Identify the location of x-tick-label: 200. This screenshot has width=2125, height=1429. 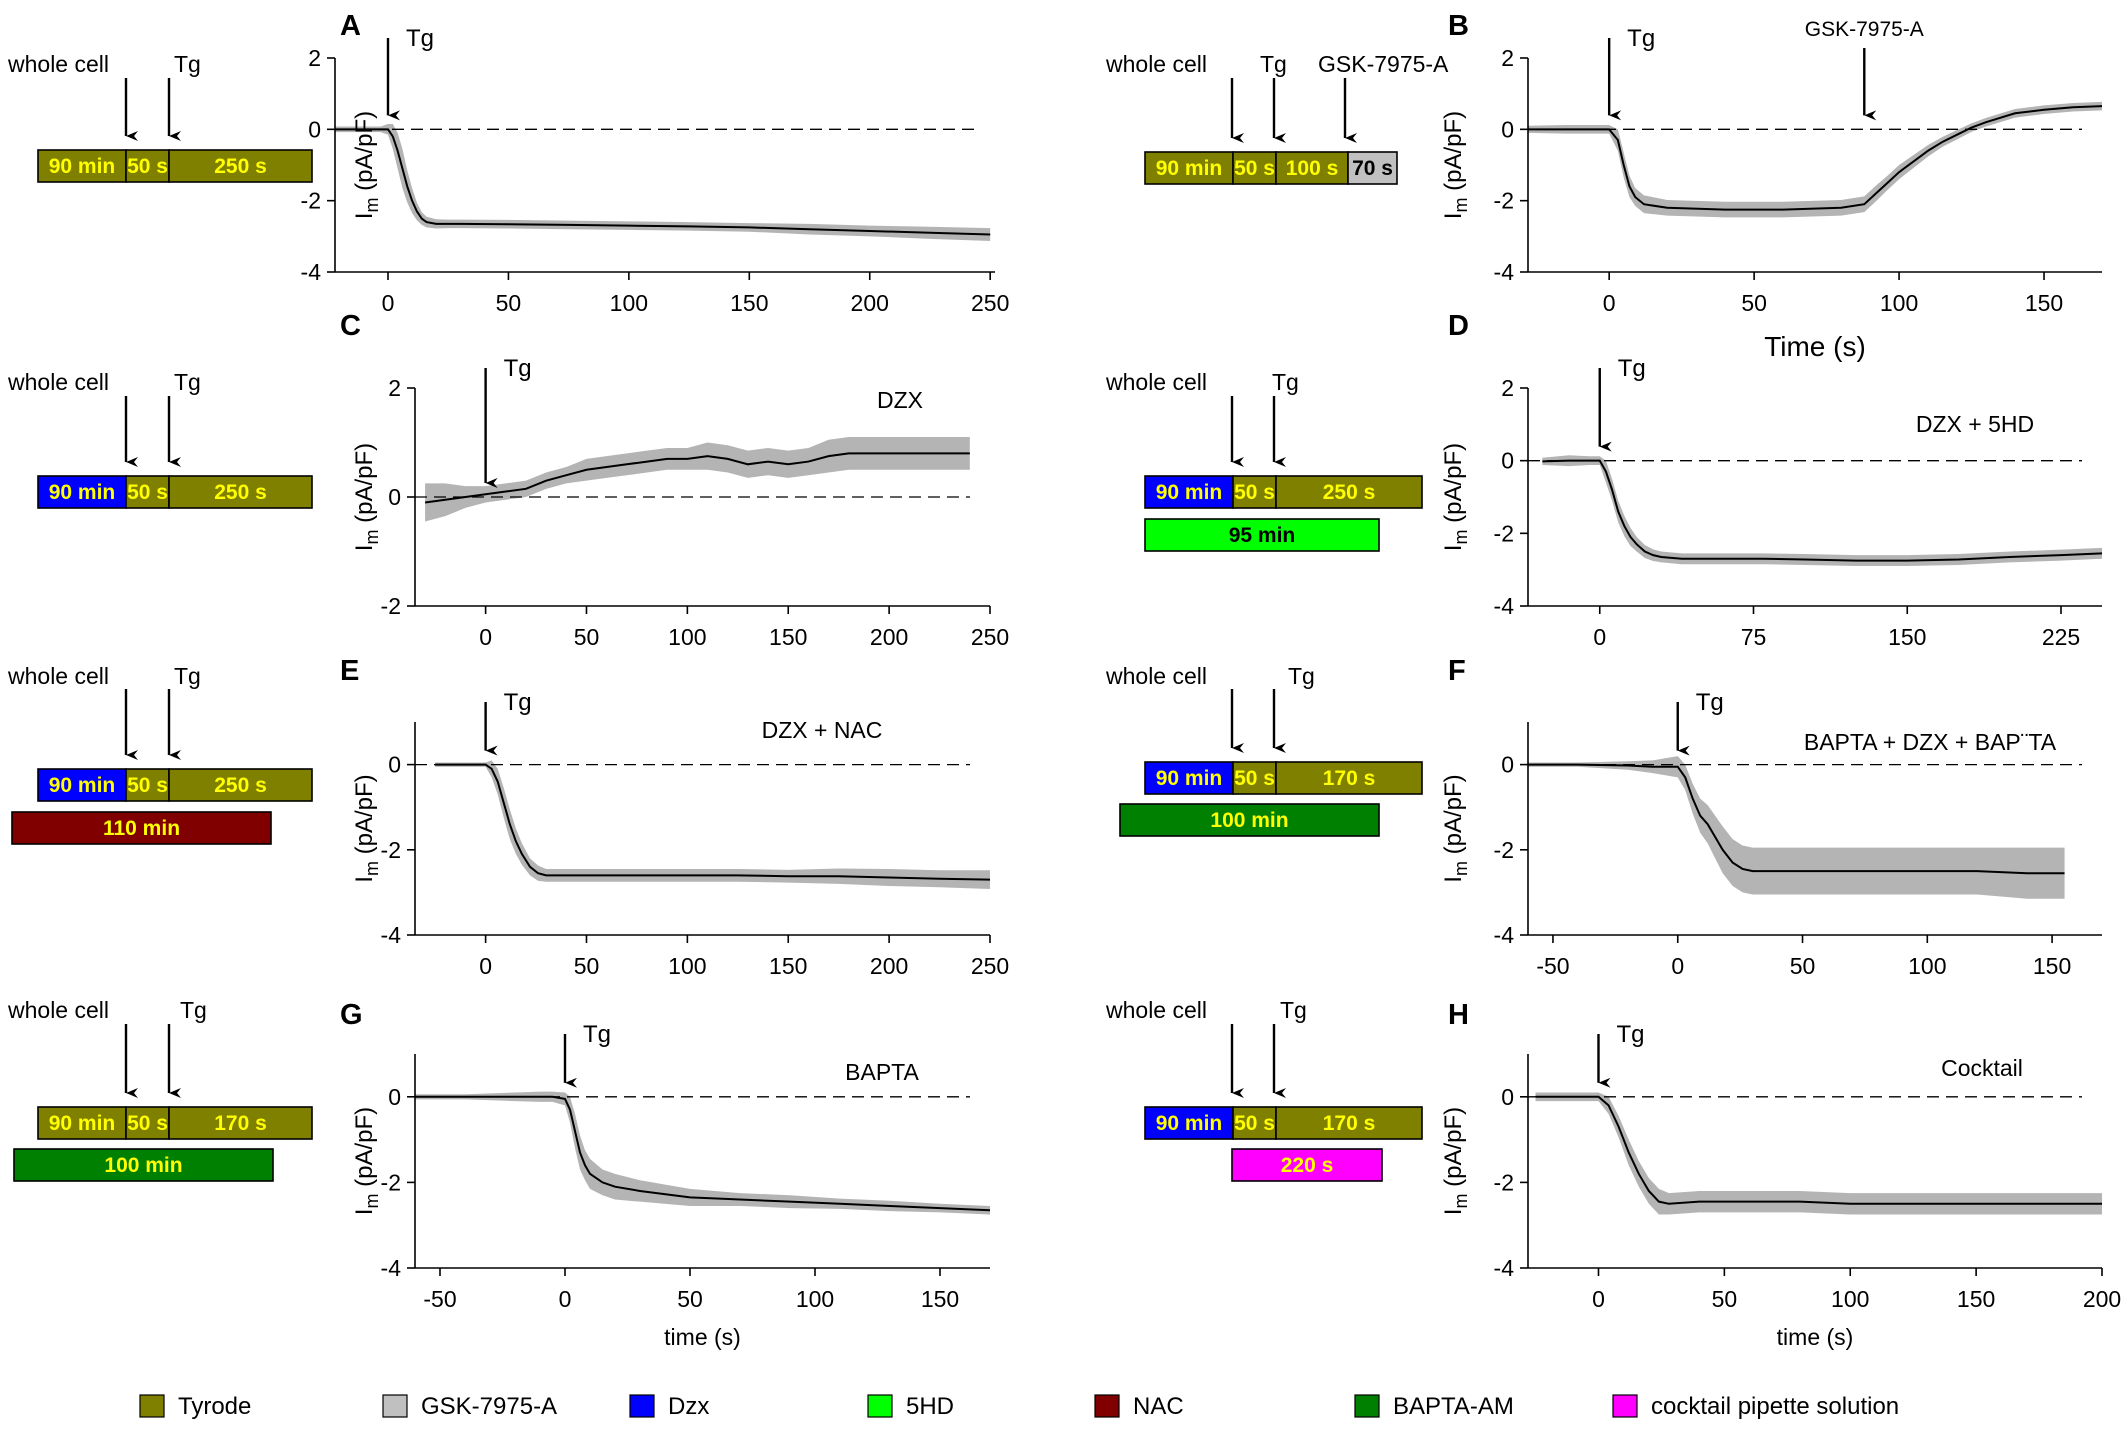
(2102, 1299).